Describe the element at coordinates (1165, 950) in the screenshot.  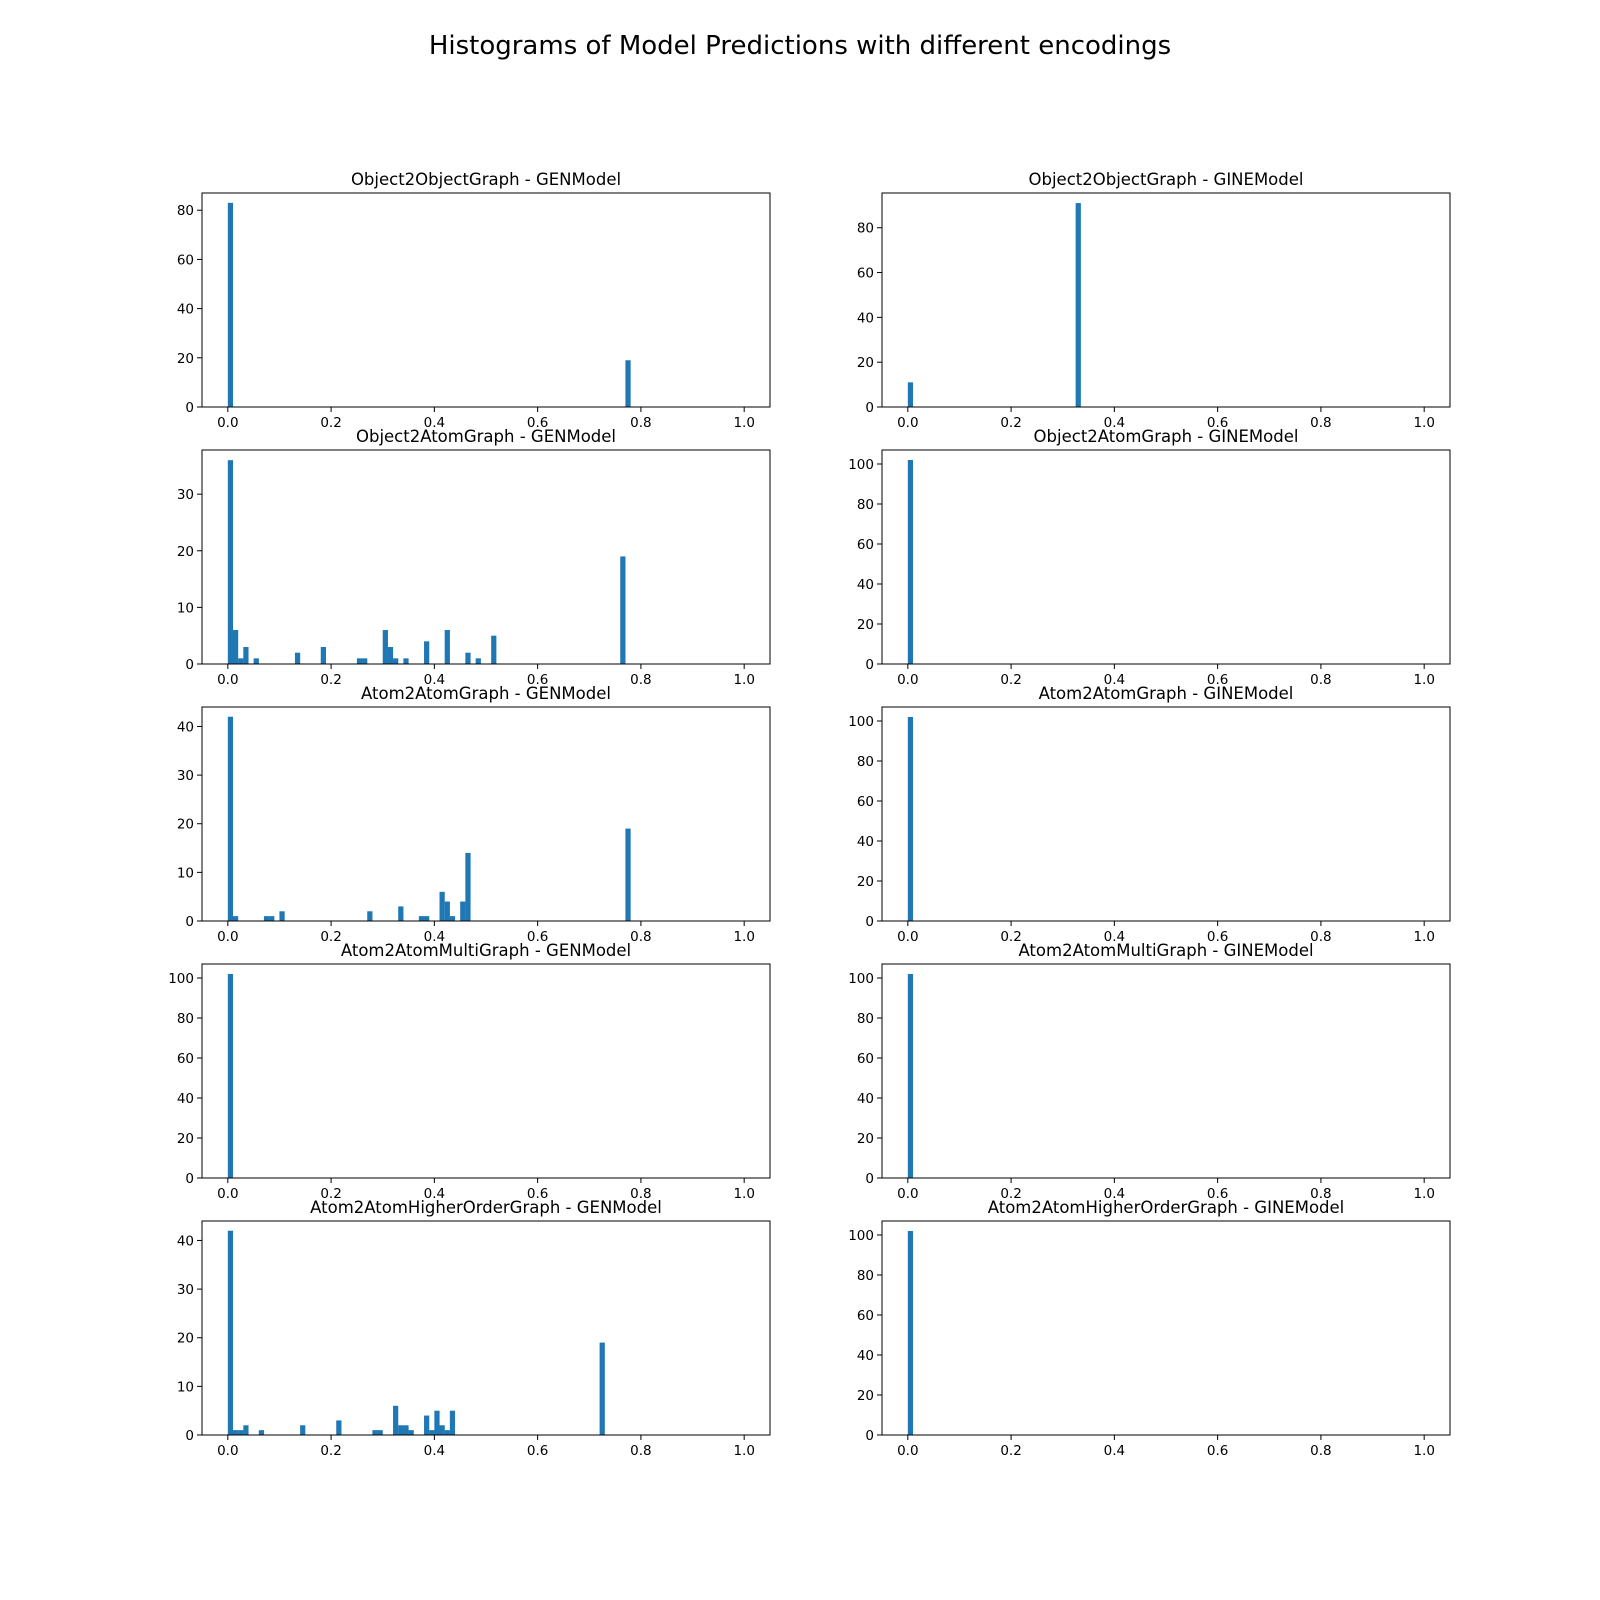
I see `subplot-title: Atom2AtomMultiGraph - GINEModel` at that location.